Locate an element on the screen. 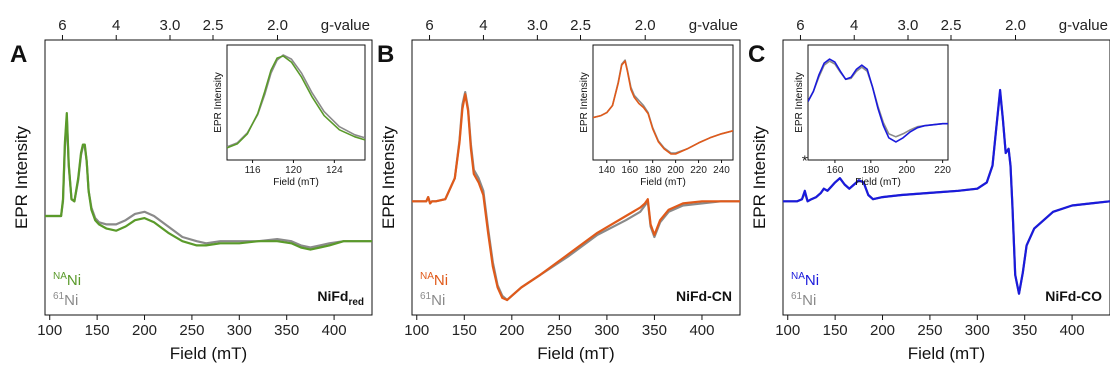 This screenshot has height=371, width=1110. inset: 116 120 124 Field (mT) EPR Intensity is located at coordinates (289, 116).